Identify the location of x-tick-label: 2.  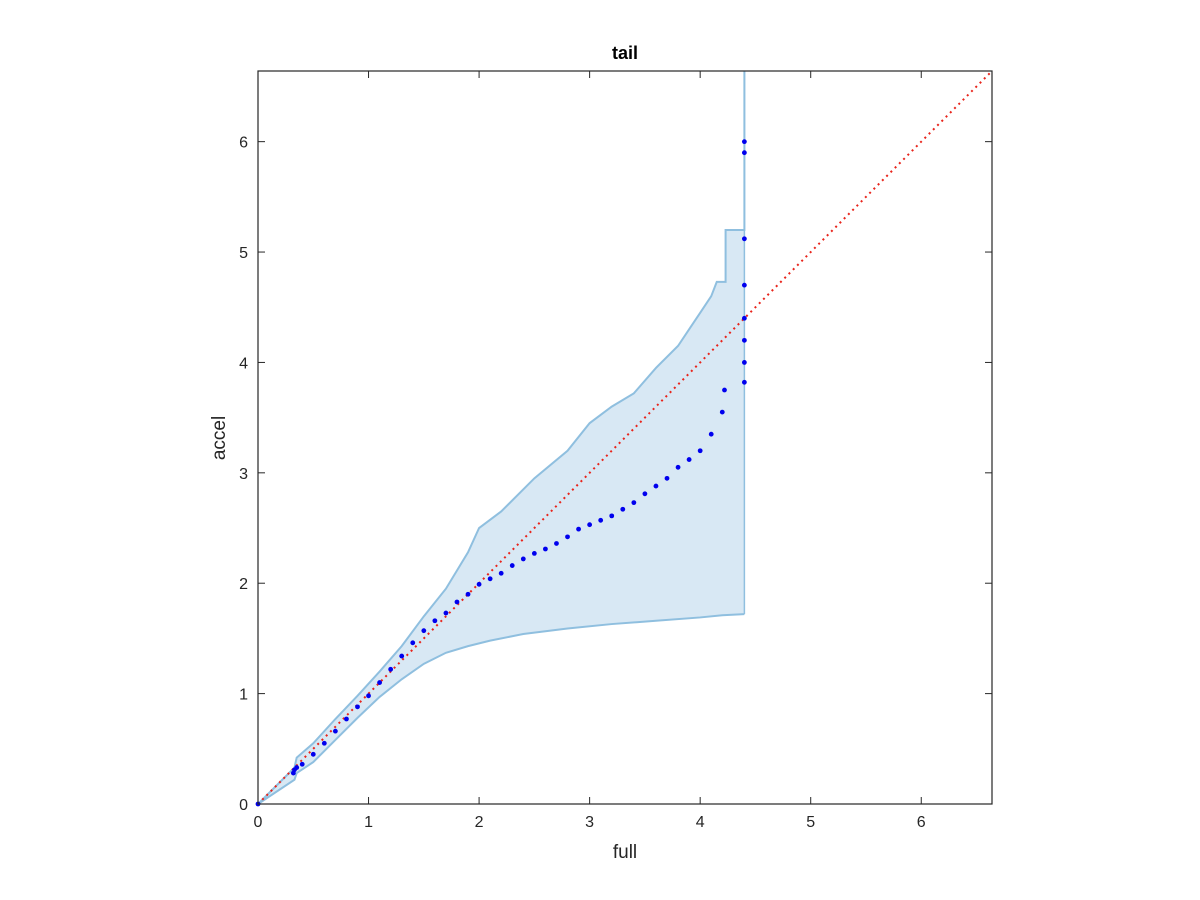
(479, 822).